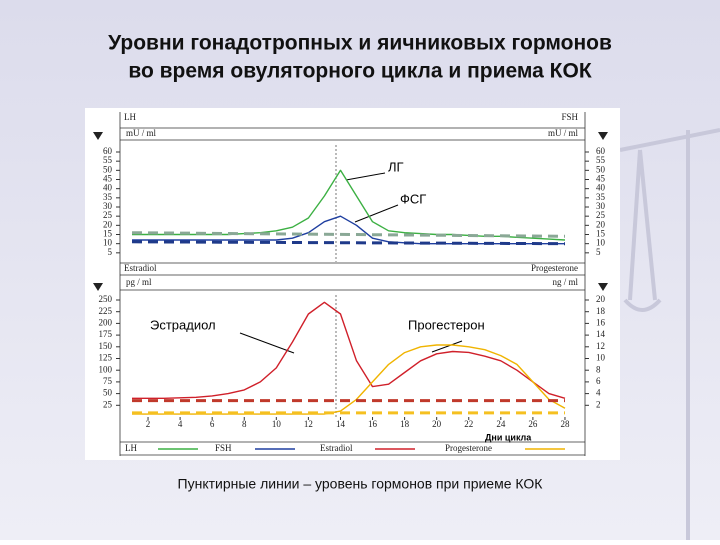 The image size is (720, 545). Describe the element at coordinates (598, 393) in the screenshot. I see `y2-tick-label: 4` at that location.